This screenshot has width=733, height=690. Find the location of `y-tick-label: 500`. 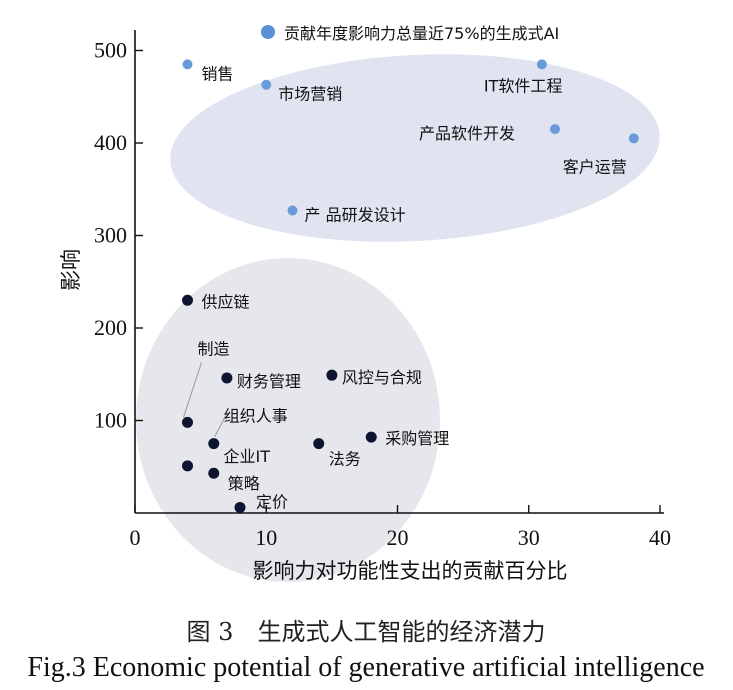

y-tick-label: 500 is located at coordinates (110, 50).